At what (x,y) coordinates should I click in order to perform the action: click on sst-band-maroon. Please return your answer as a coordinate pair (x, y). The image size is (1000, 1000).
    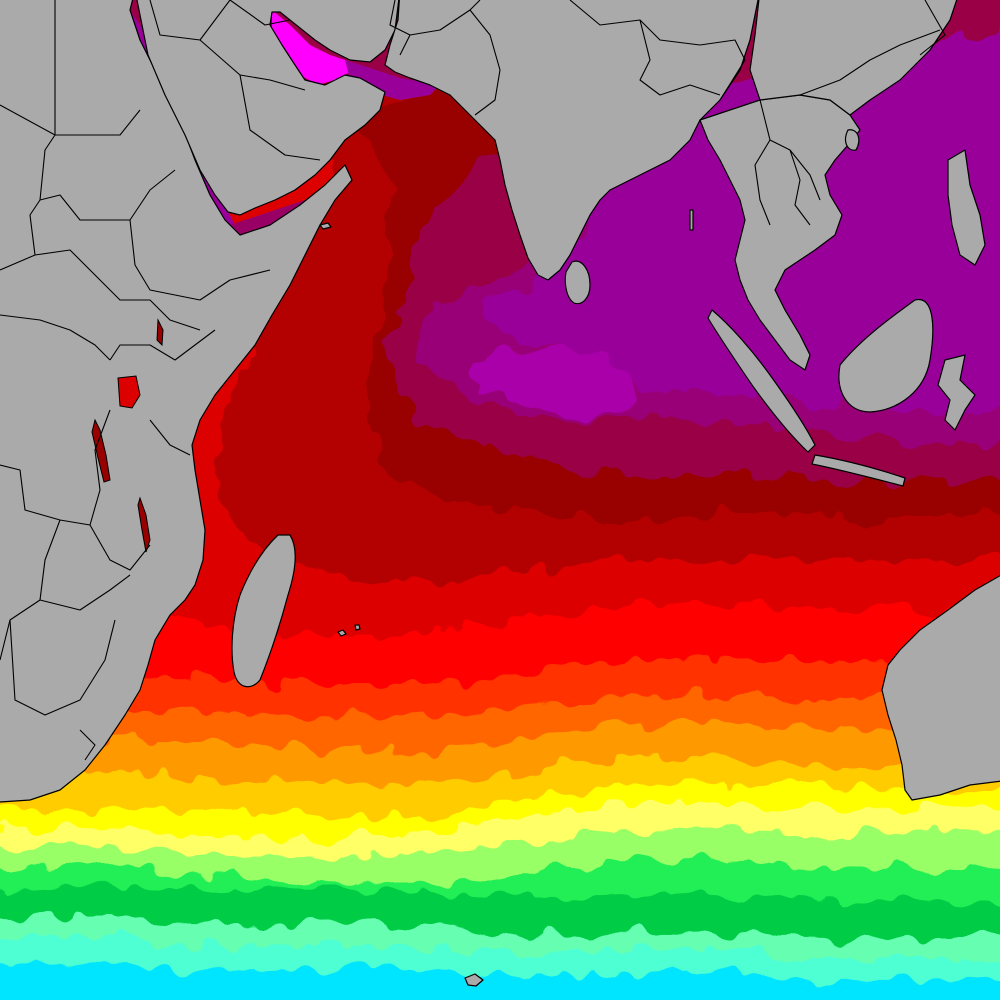
    Looking at the image, I should click on (411, 151).